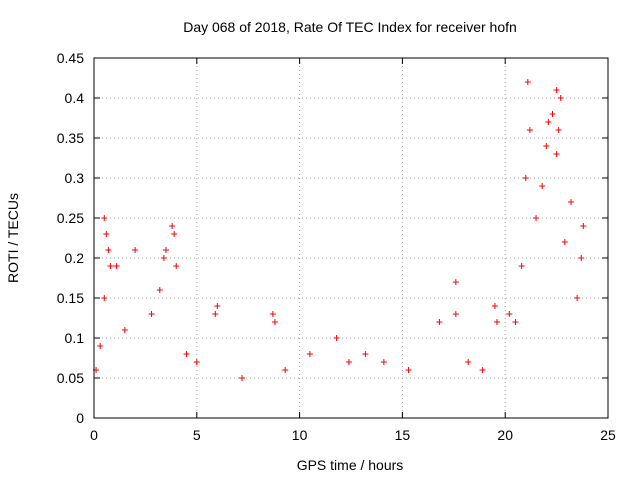 The width and height of the screenshot is (640, 480). Describe the element at coordinates (94, 435) in the screenshot. I see `x-tick-label: 0` at that location.